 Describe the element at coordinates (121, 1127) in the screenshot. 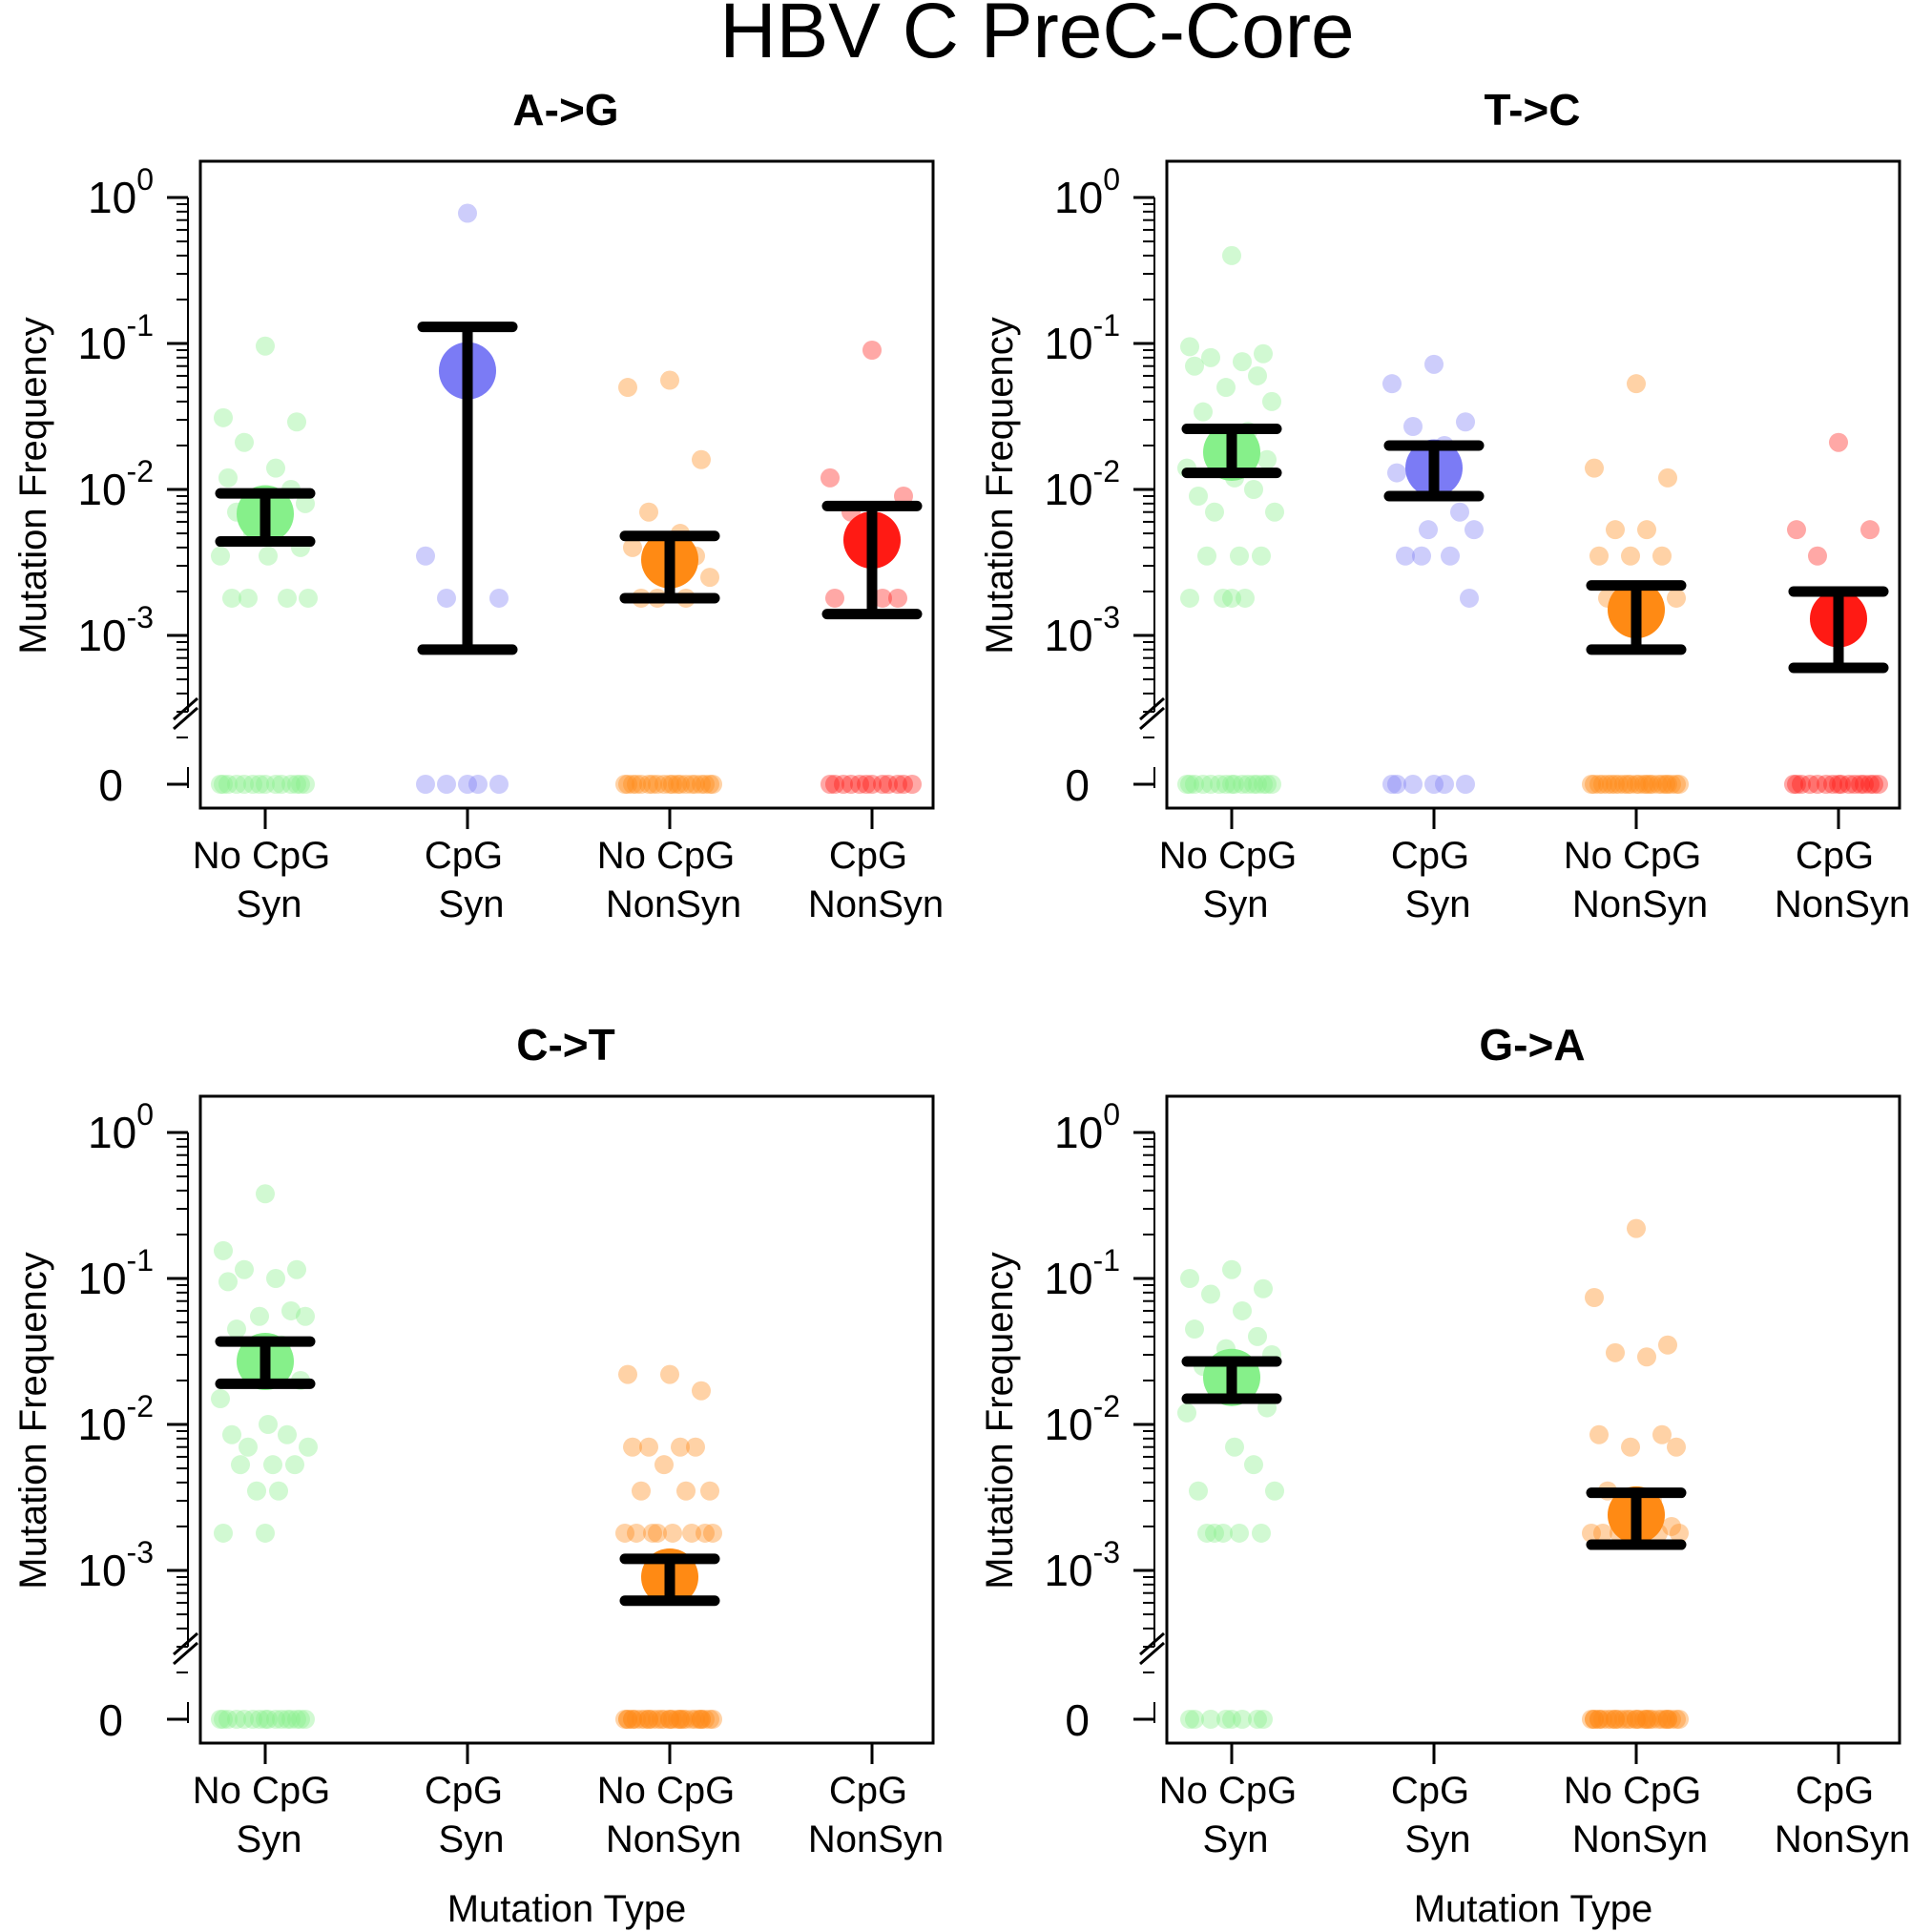

I see `y-tick-label: 10⁰` at that location.